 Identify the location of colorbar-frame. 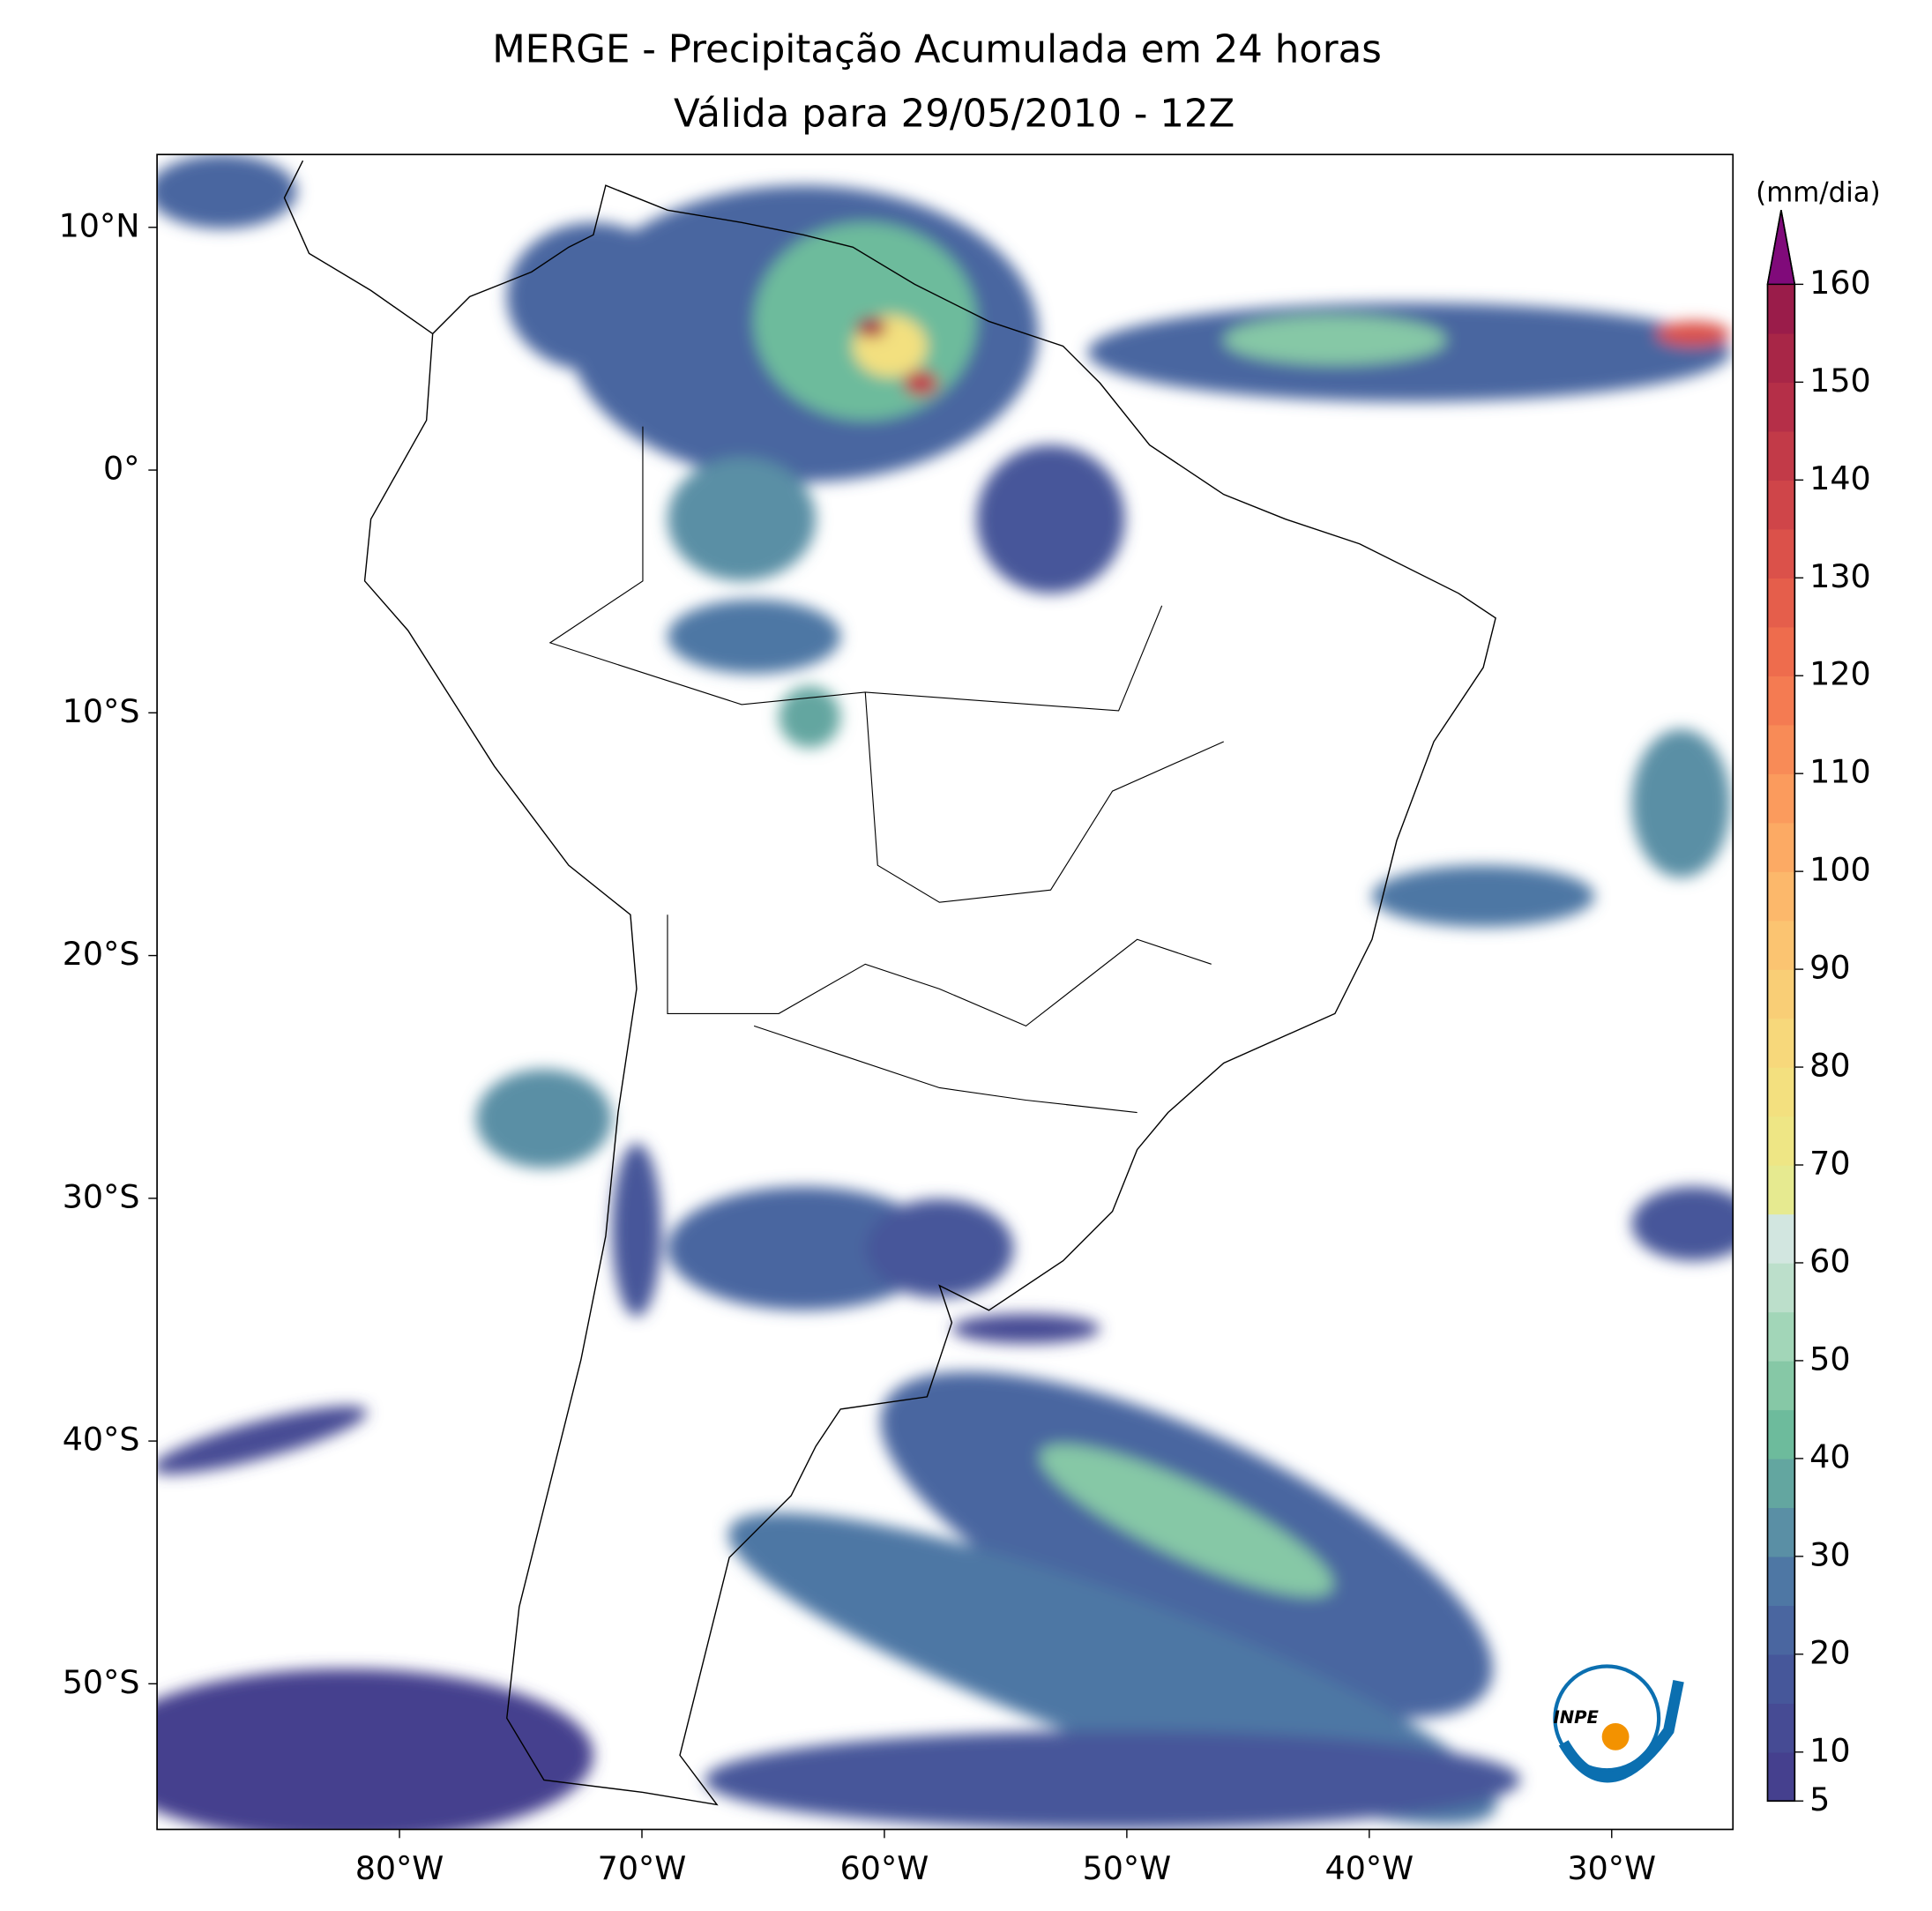
(1781, 1007).